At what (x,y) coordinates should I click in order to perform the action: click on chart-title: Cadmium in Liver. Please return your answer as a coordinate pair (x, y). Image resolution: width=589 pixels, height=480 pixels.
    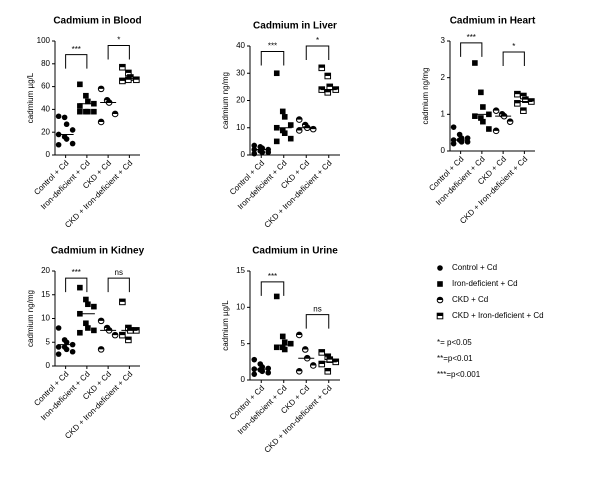
    Looking at the image, I should click on (295, 26).